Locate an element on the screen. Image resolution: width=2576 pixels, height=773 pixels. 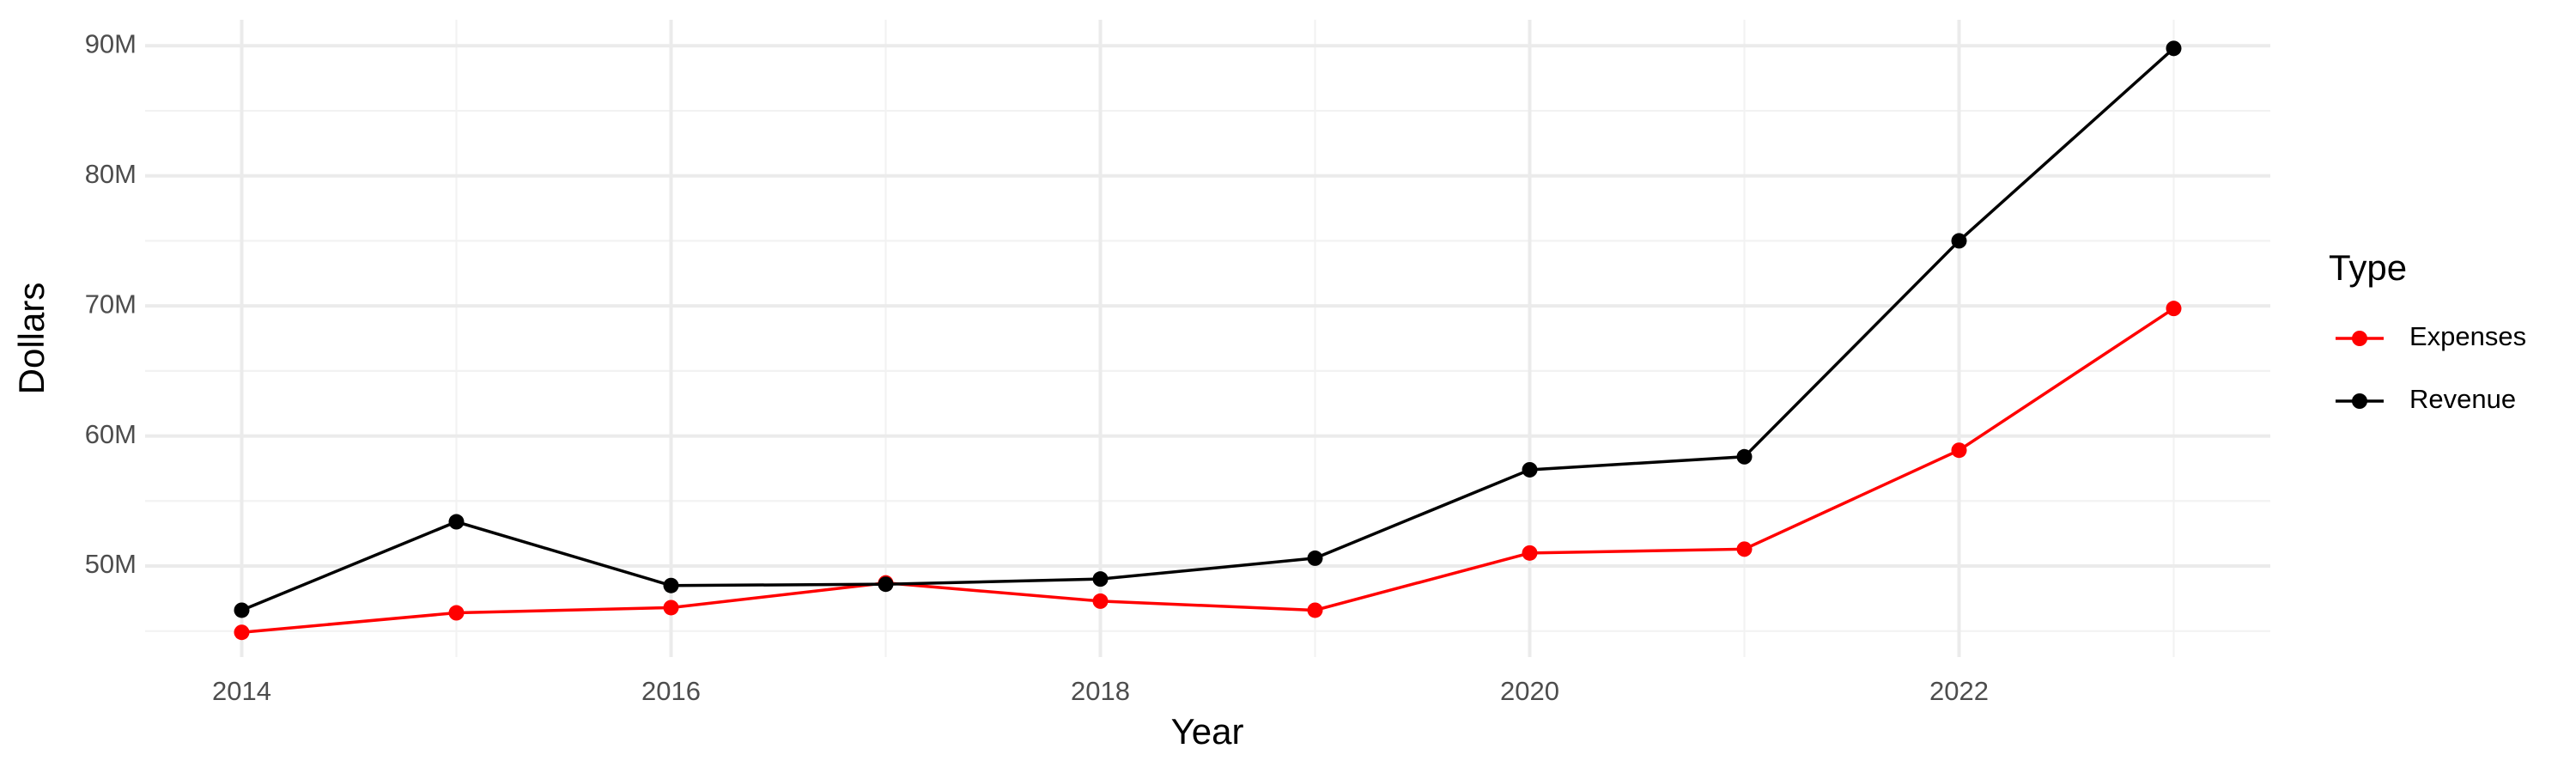
y-tick-label: 60M is located at coordinates (111, 434).